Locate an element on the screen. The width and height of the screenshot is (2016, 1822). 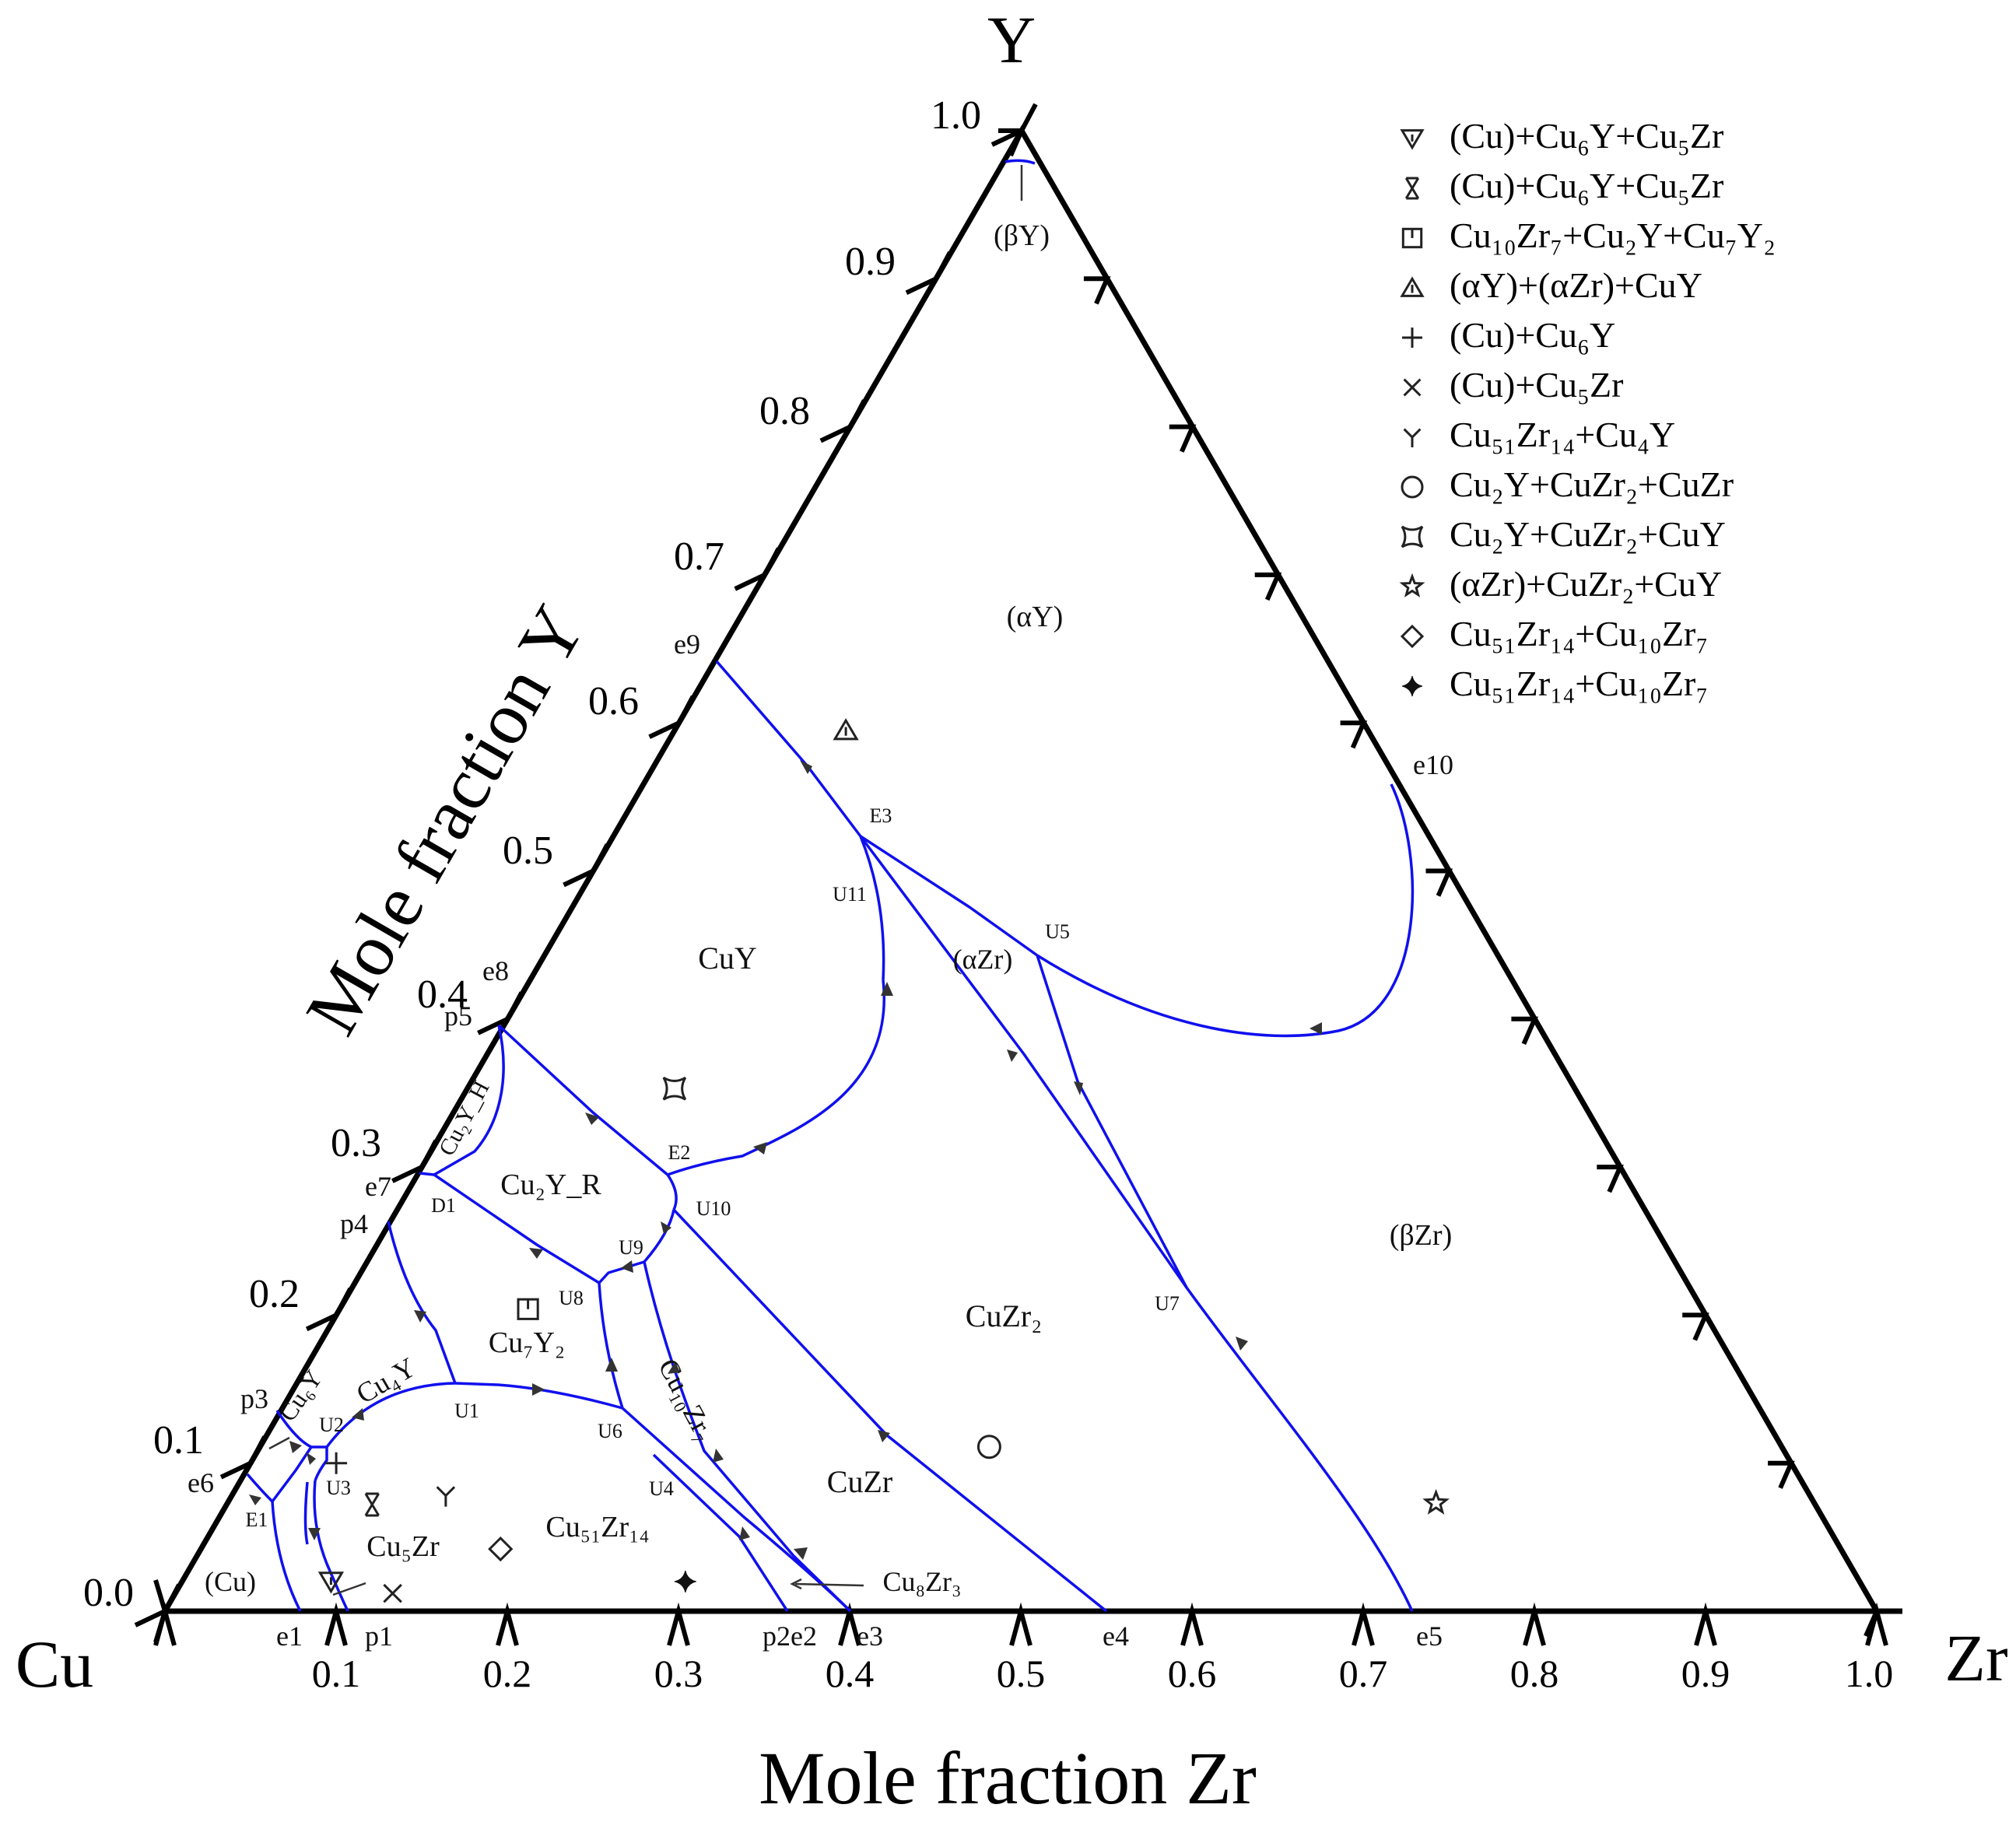
region-alpha-y: (αY) is located at coordinates (1035, 617).